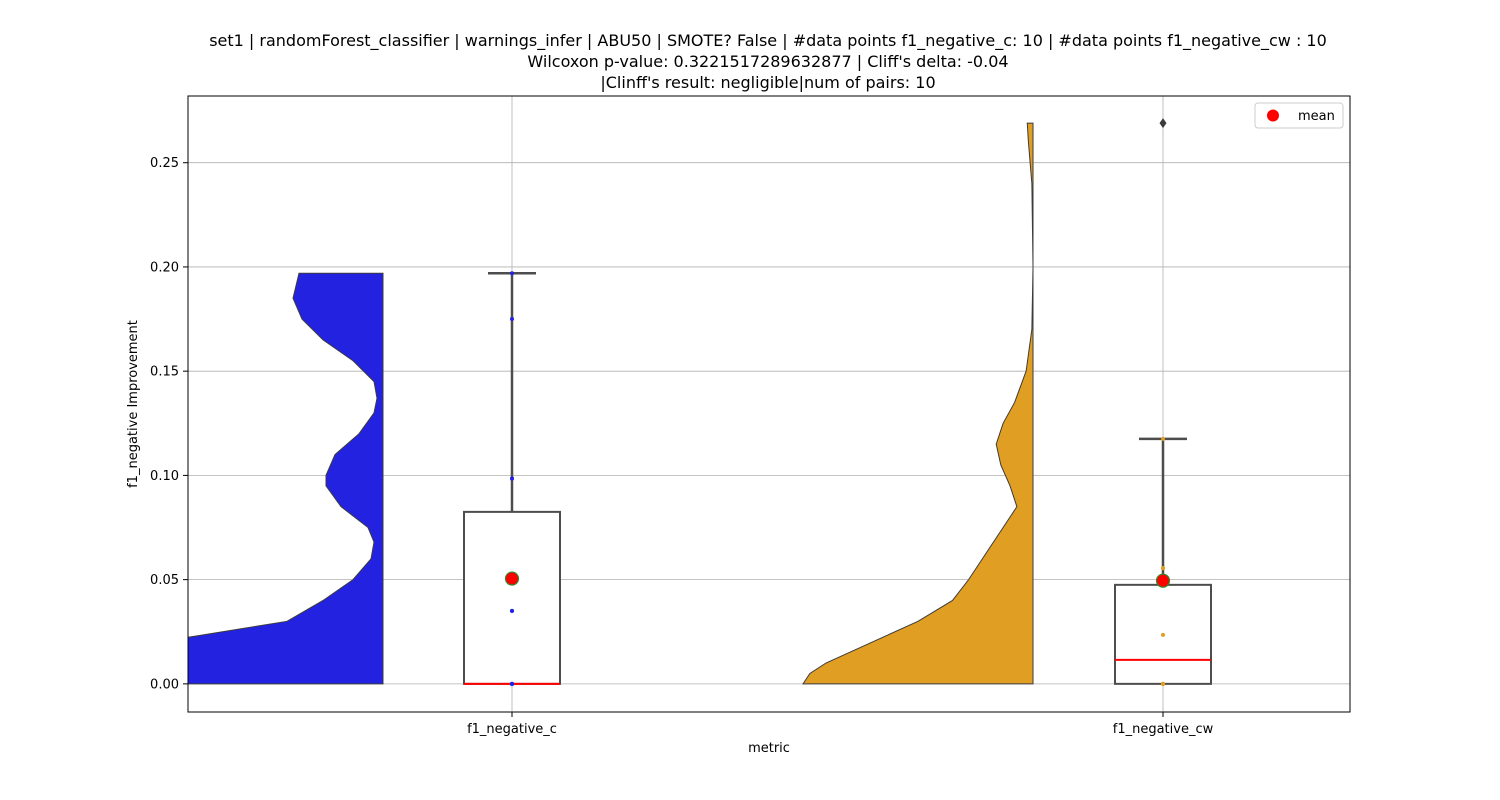 The image size is (1500, 800). I want to click on legend-mean-marker, so click(1273, 115).